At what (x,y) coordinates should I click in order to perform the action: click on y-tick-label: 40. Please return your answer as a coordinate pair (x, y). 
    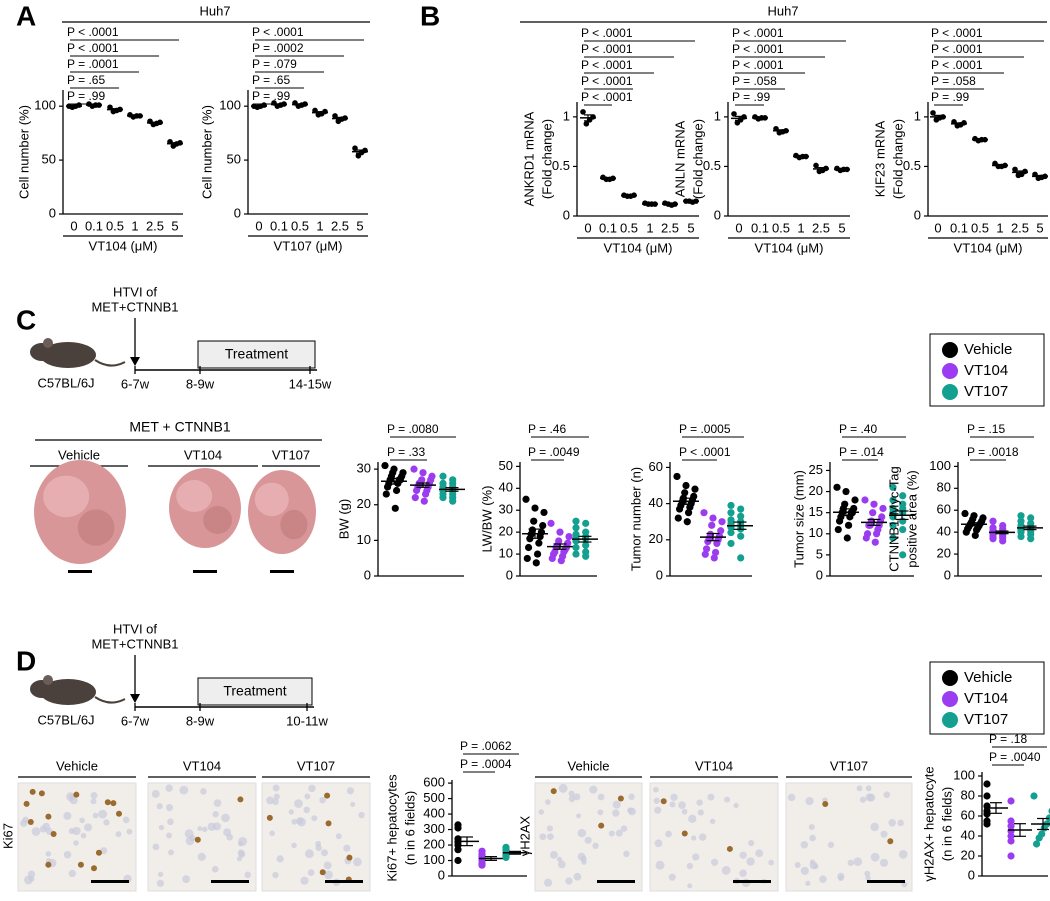
    Looking at the image, I should click on (968, 834).